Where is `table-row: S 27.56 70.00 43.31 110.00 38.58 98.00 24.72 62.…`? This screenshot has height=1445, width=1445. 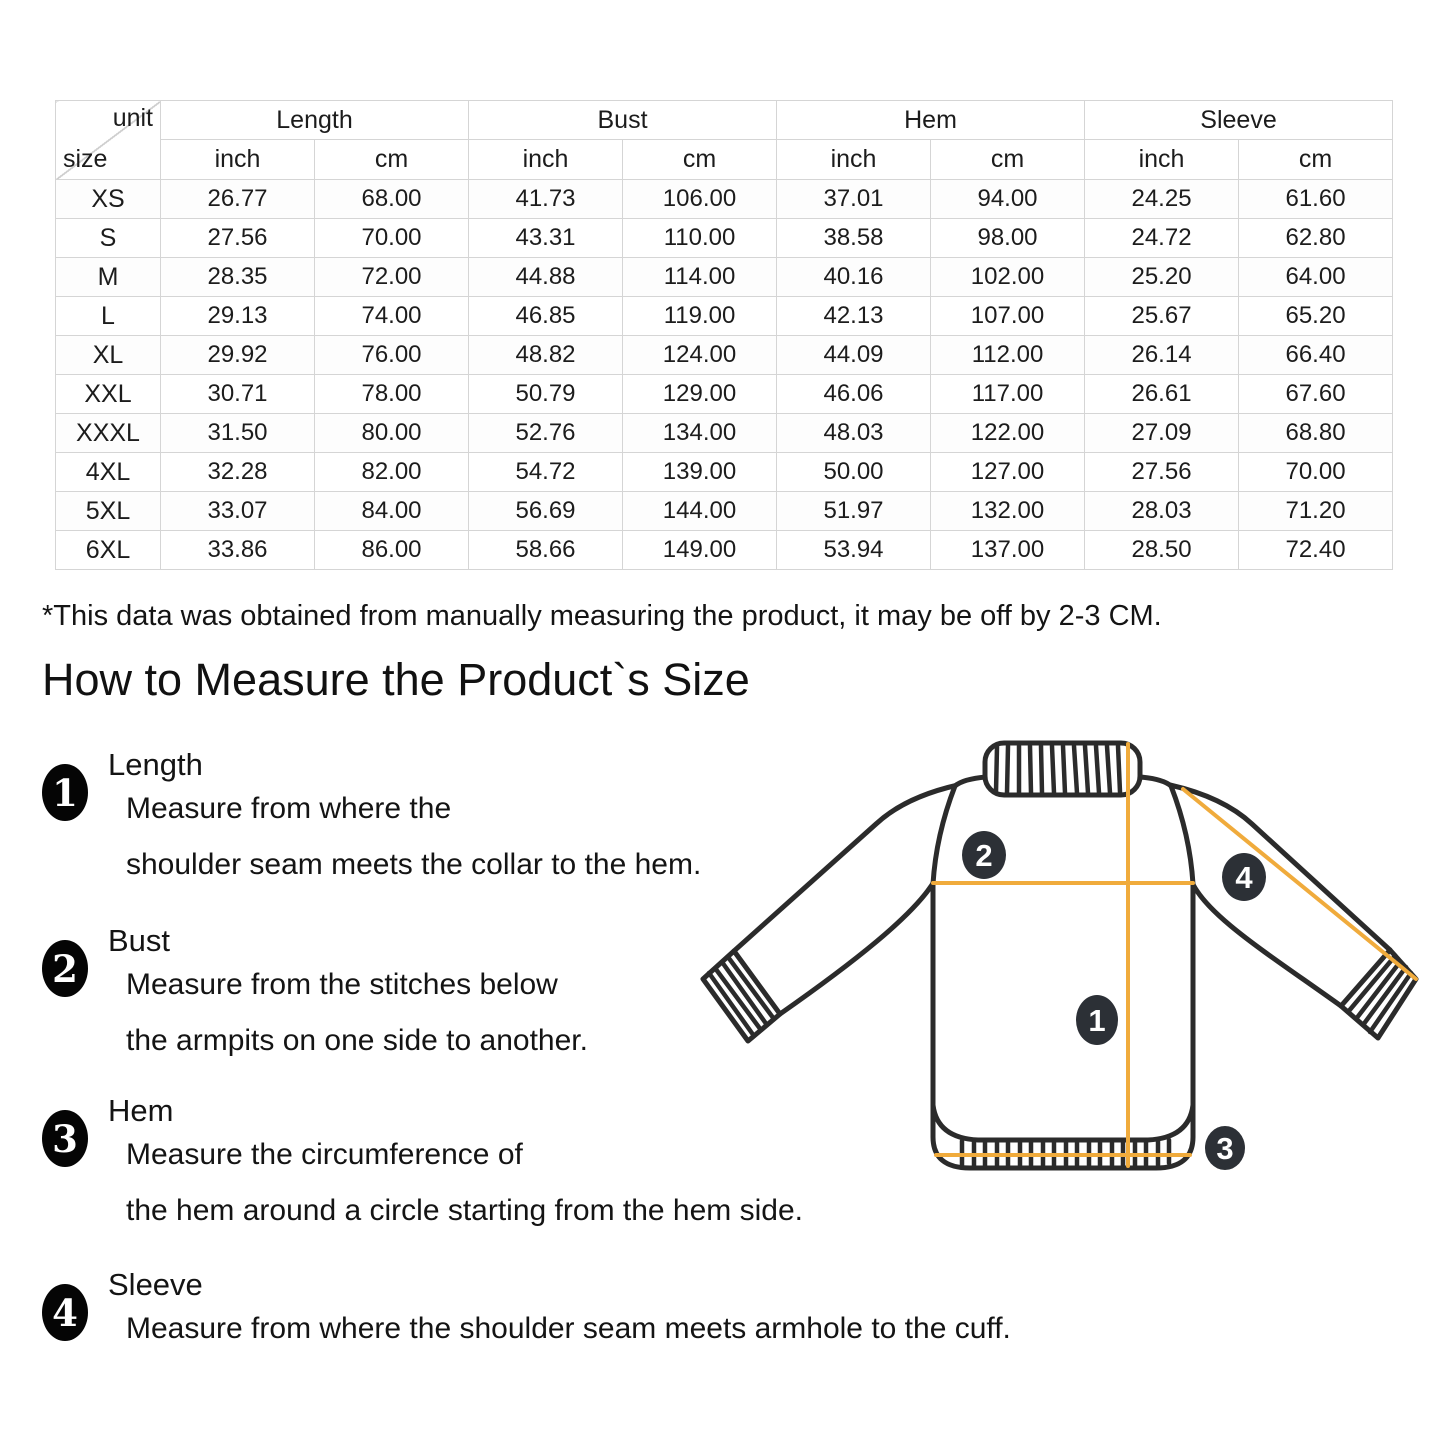 table-row: S 27.56 70.00 43.31 110.00 38.58 98.00 24.72 62.… is located at coordinates (724, 238).